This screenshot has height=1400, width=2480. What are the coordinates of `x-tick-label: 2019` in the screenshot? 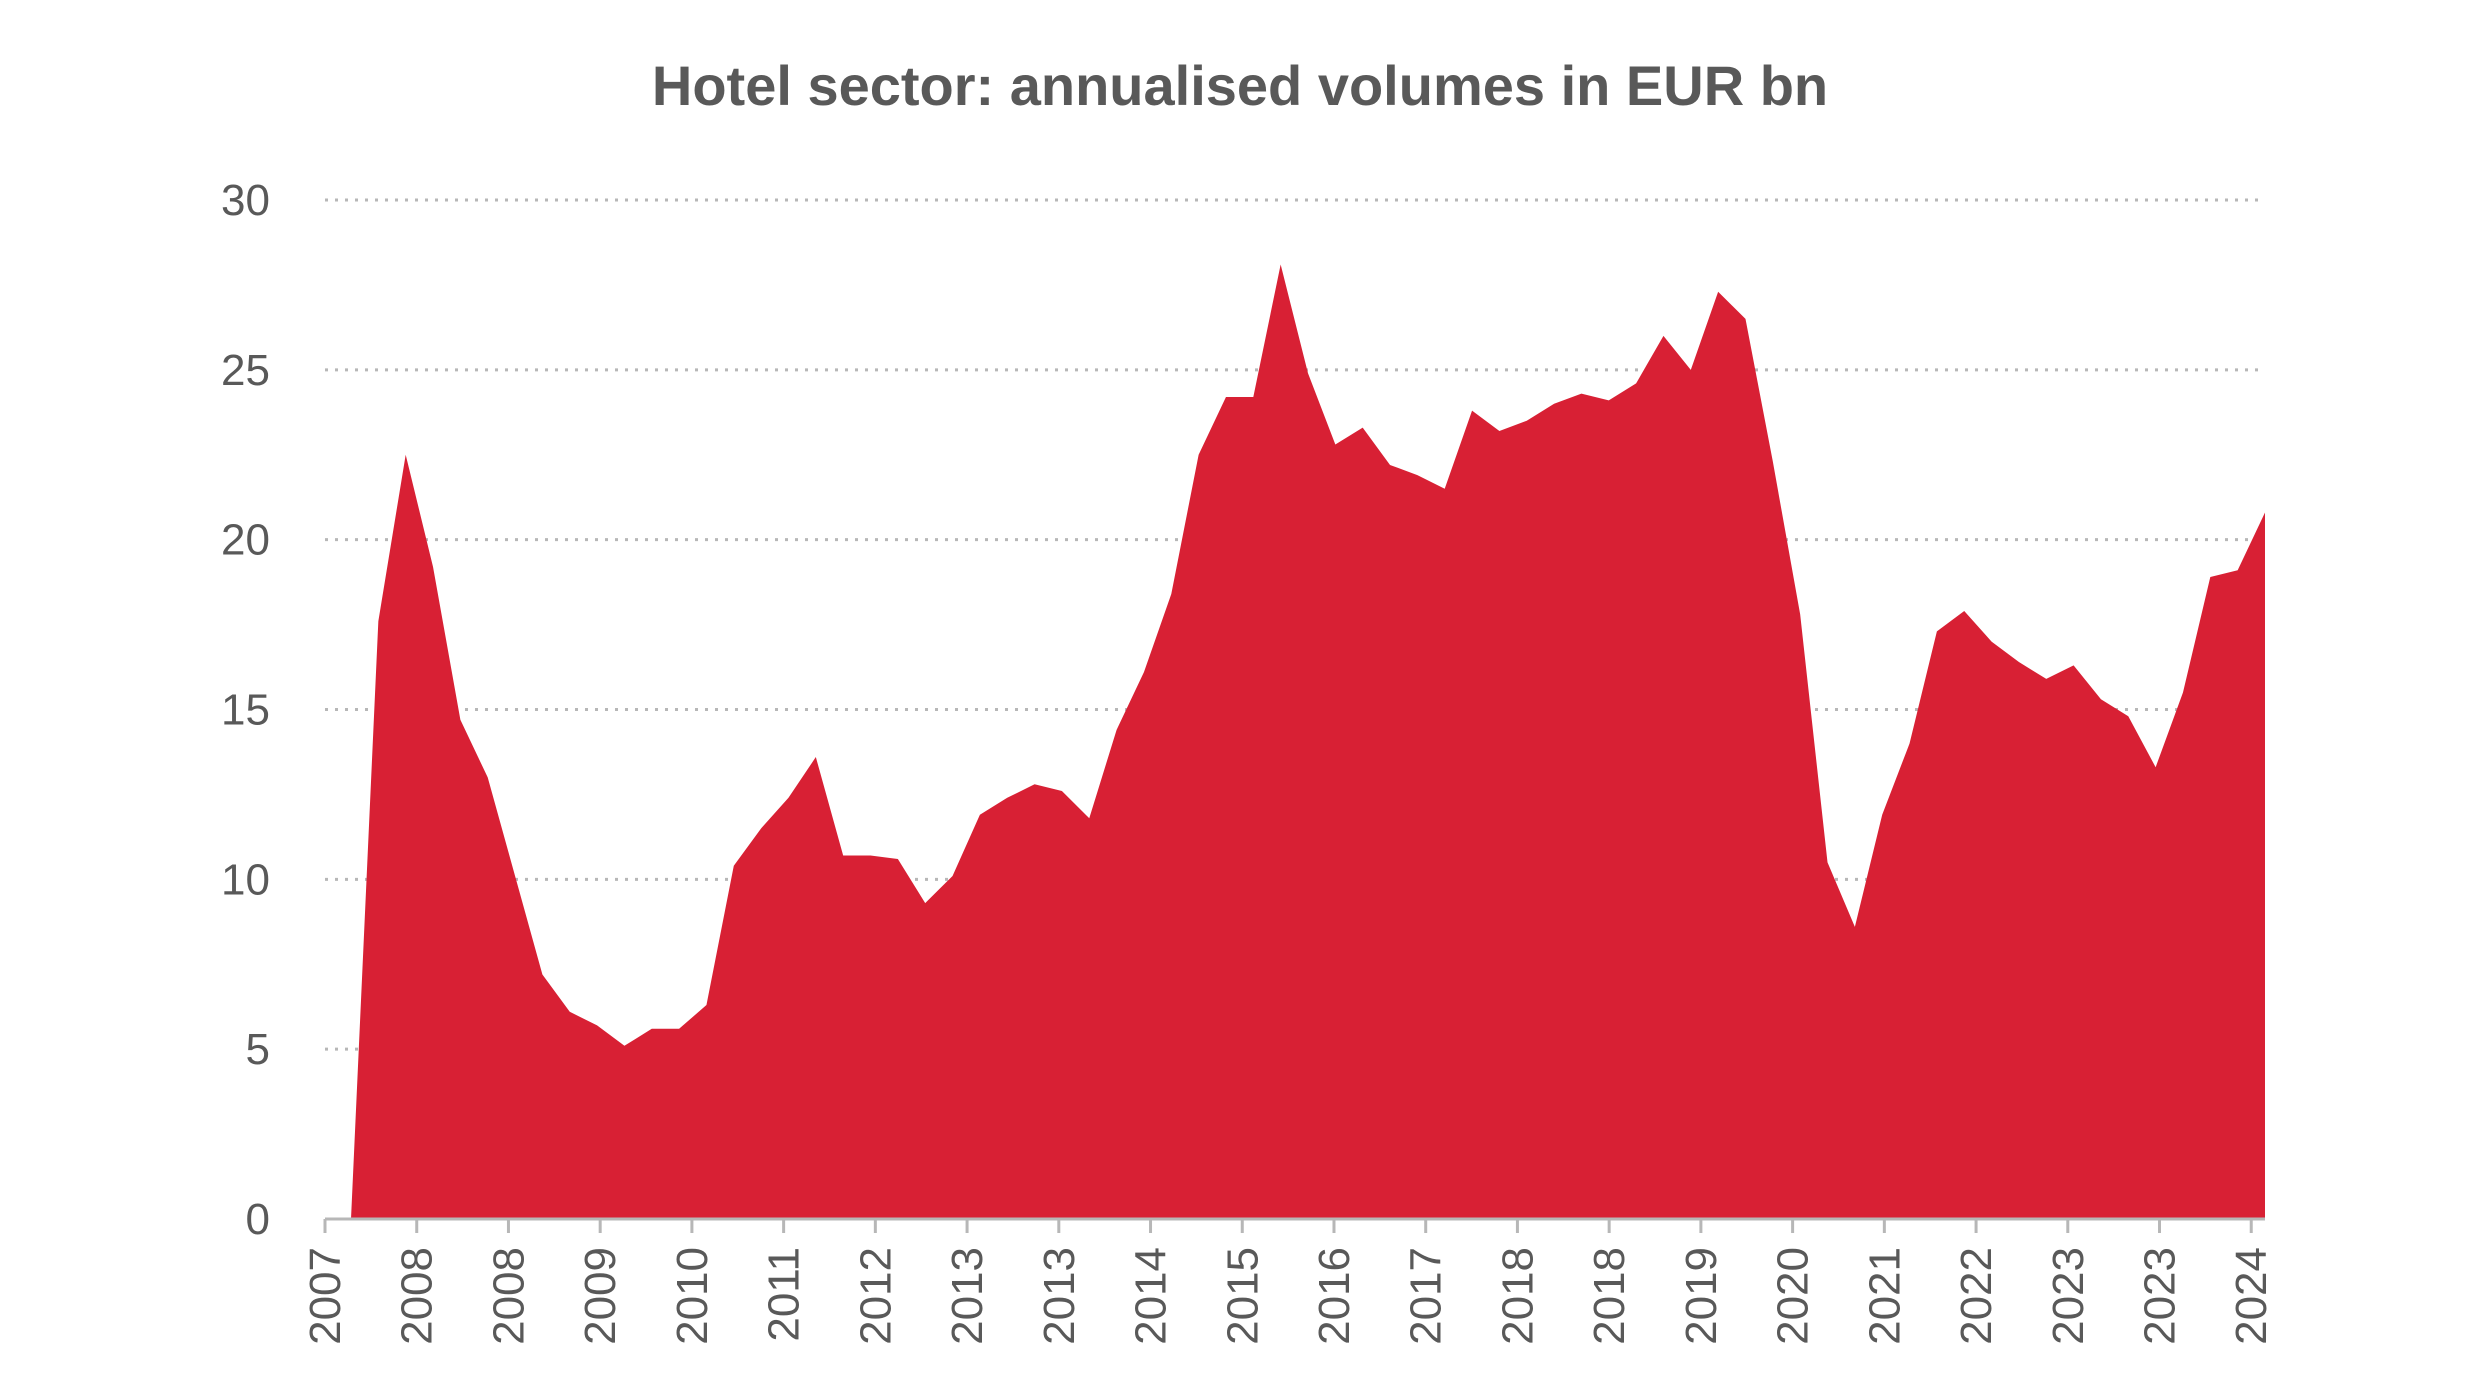 It's located at (1701, 1296).